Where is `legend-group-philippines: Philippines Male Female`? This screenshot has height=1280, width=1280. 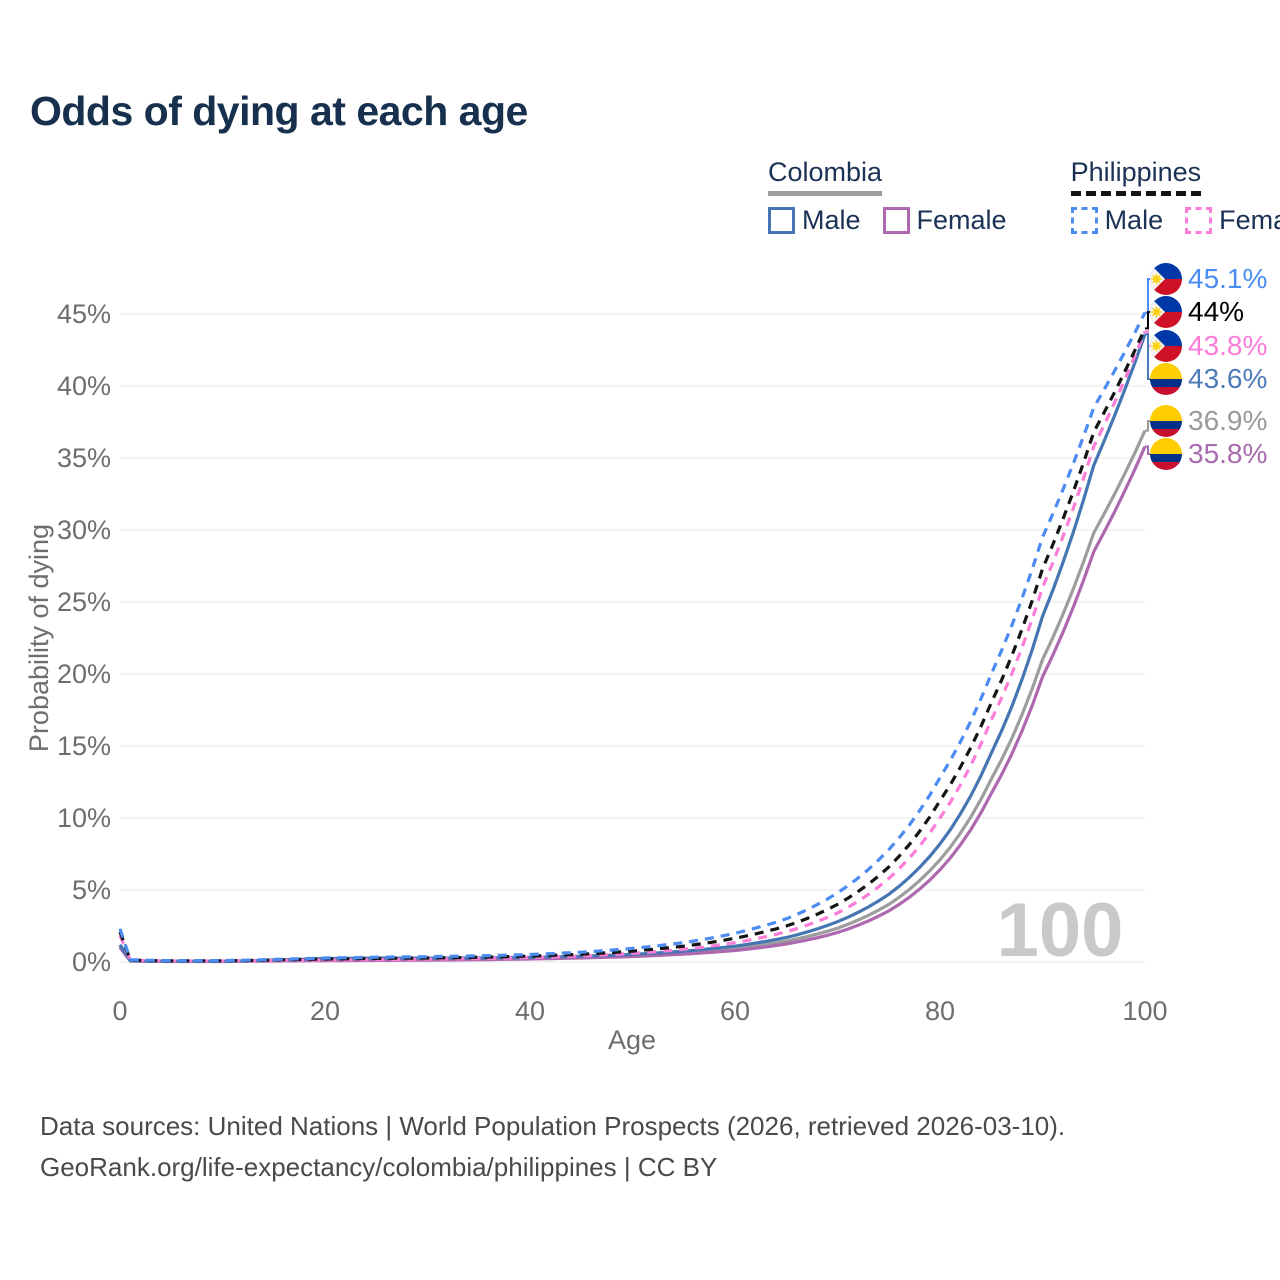
legend-group-philippines: Philippines Male Female is located at coordinates (1175, 196).